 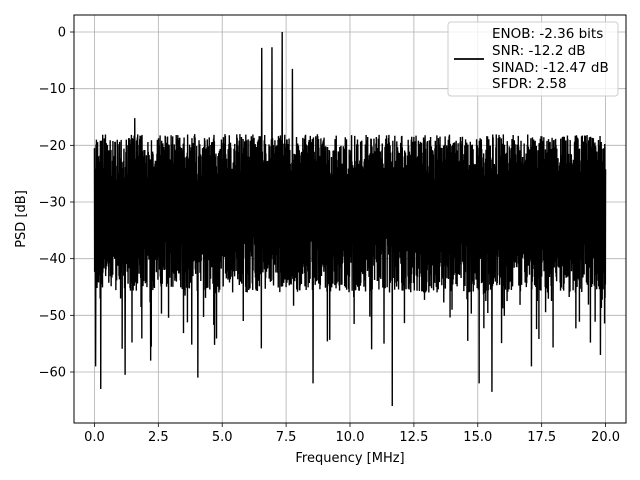 What do you see at coordinates (62, 33) in the screenshot?
I see `y-tick-label: 0` at bounding box center [62, 33].